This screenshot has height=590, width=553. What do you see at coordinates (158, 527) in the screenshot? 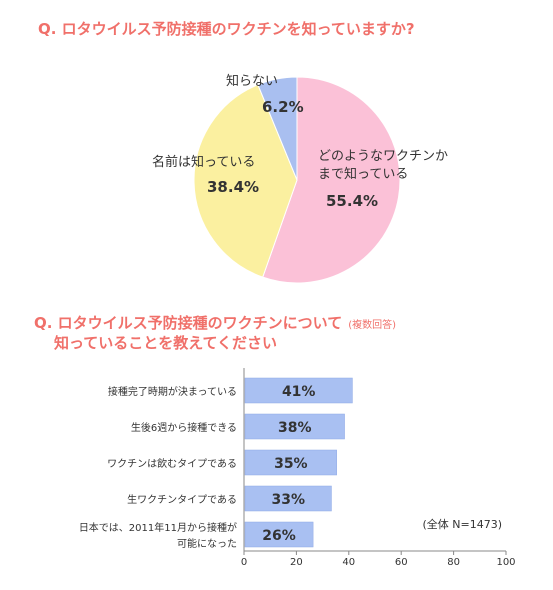
I see `bar-category-label: 日本では、2011年11月から接種が` at bounding box center [158, 527].